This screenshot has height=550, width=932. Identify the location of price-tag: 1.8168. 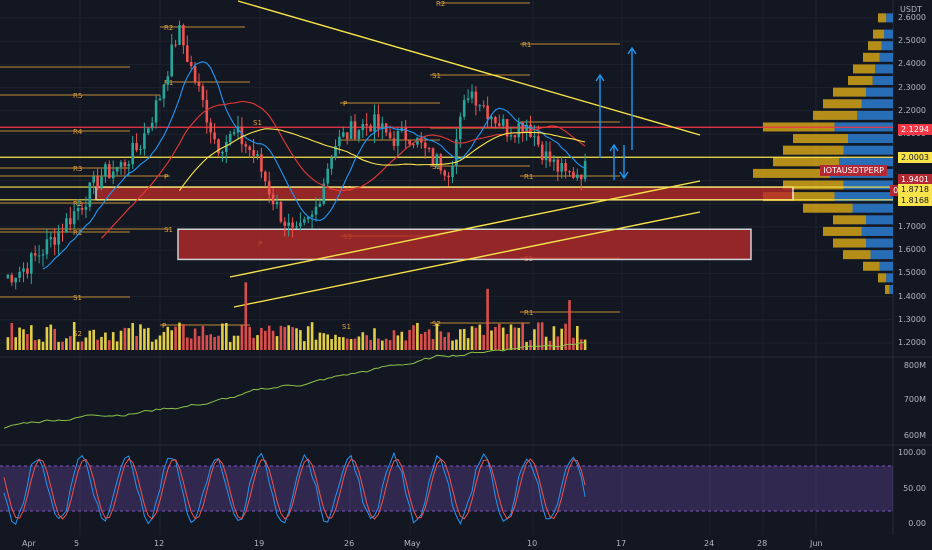
(915, 200).